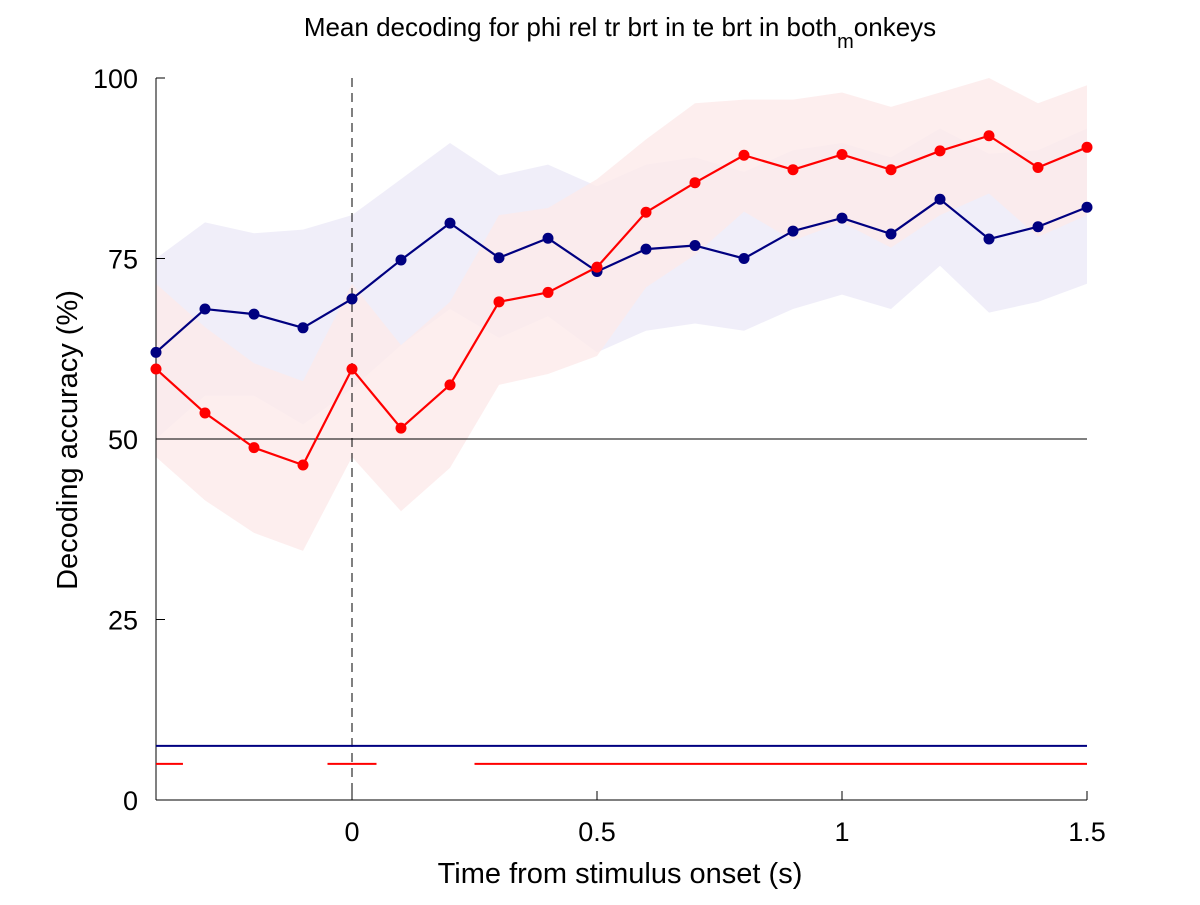 This screenshot has width=1200, height=905. What do you see at coordinates (895, 27) in the screenshot?
I see `chart-title-tail: onkeys` at bounding box center [895, 27].